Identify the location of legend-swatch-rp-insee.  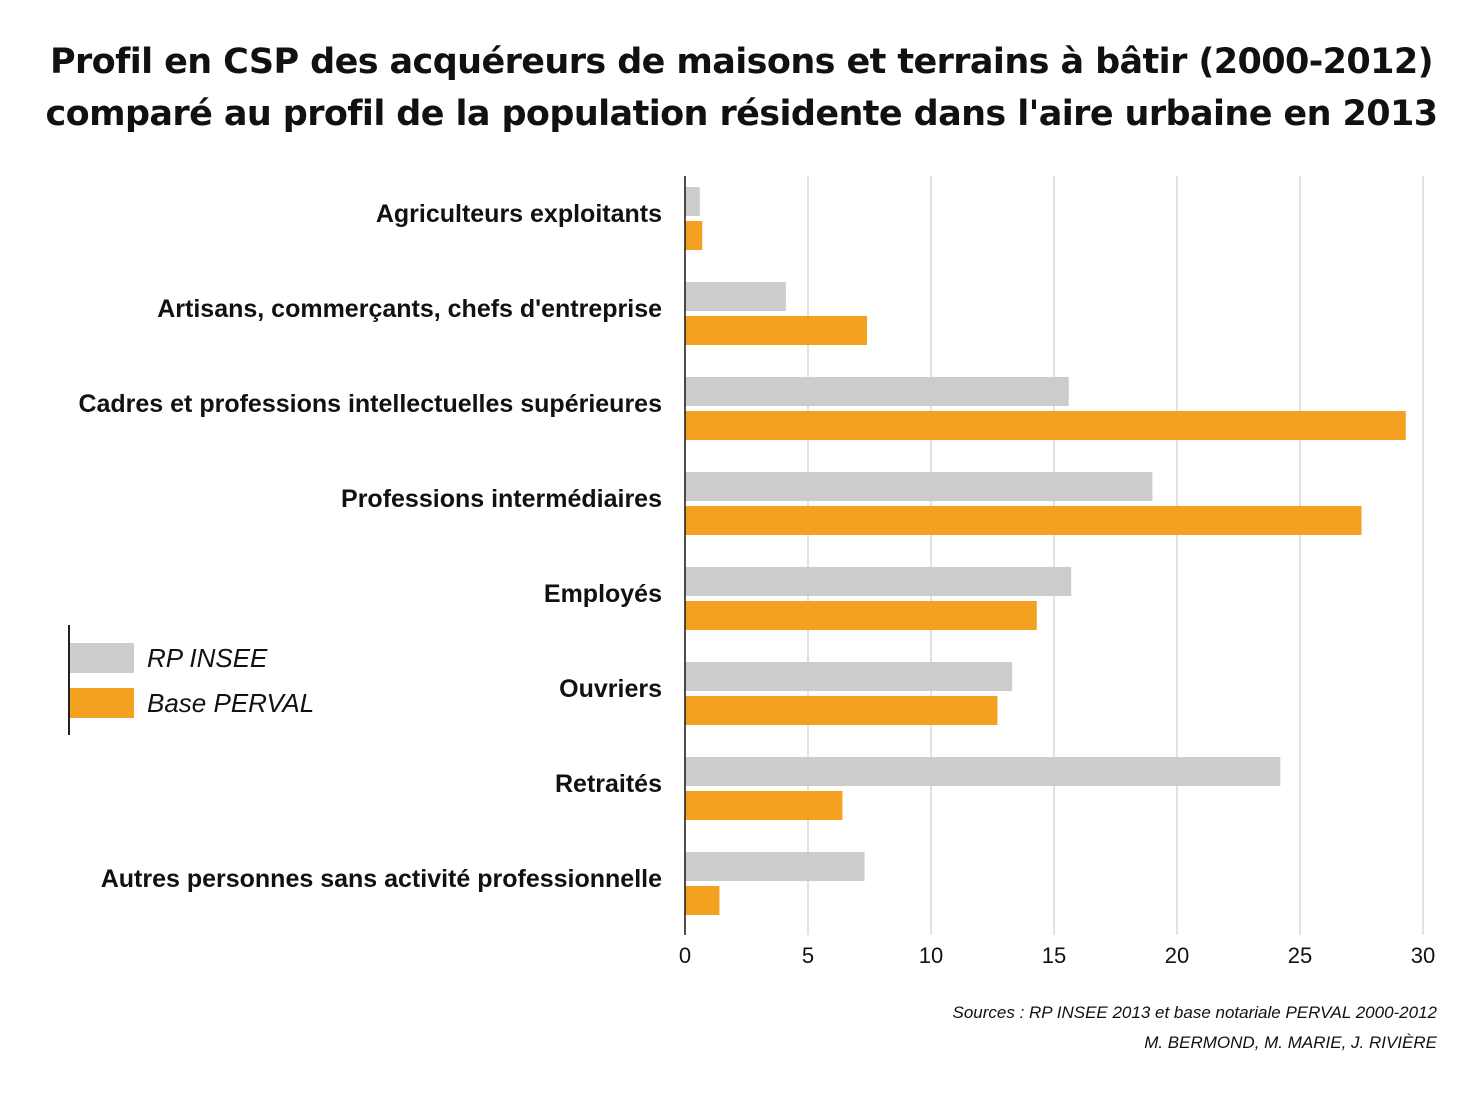
(102, 658).